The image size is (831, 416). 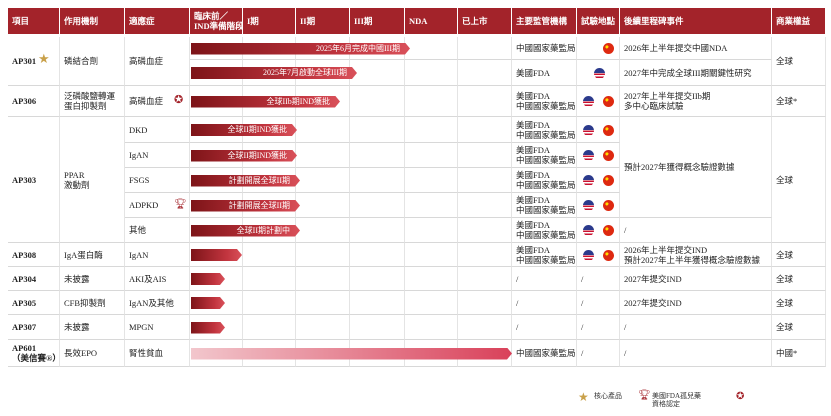 I want to click on cell-text: 泛磷酸鹽轉運, so click(x=90, y=96).